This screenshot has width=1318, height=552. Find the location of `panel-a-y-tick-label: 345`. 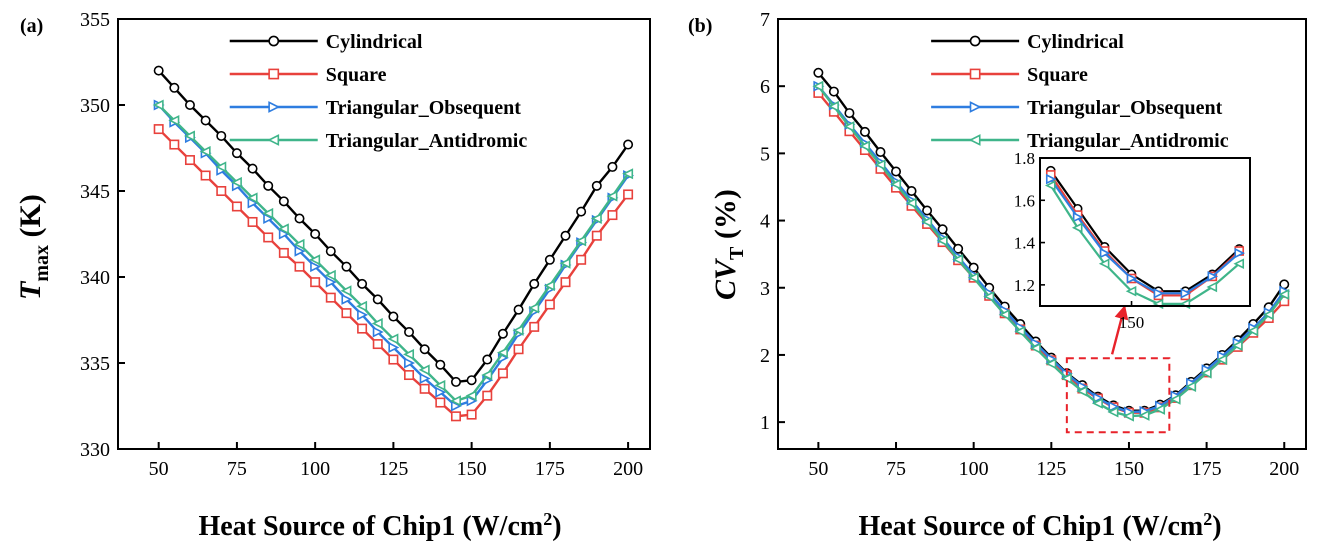

panel-a-y-tick-label: 345 is located at coordinates (95, 192).